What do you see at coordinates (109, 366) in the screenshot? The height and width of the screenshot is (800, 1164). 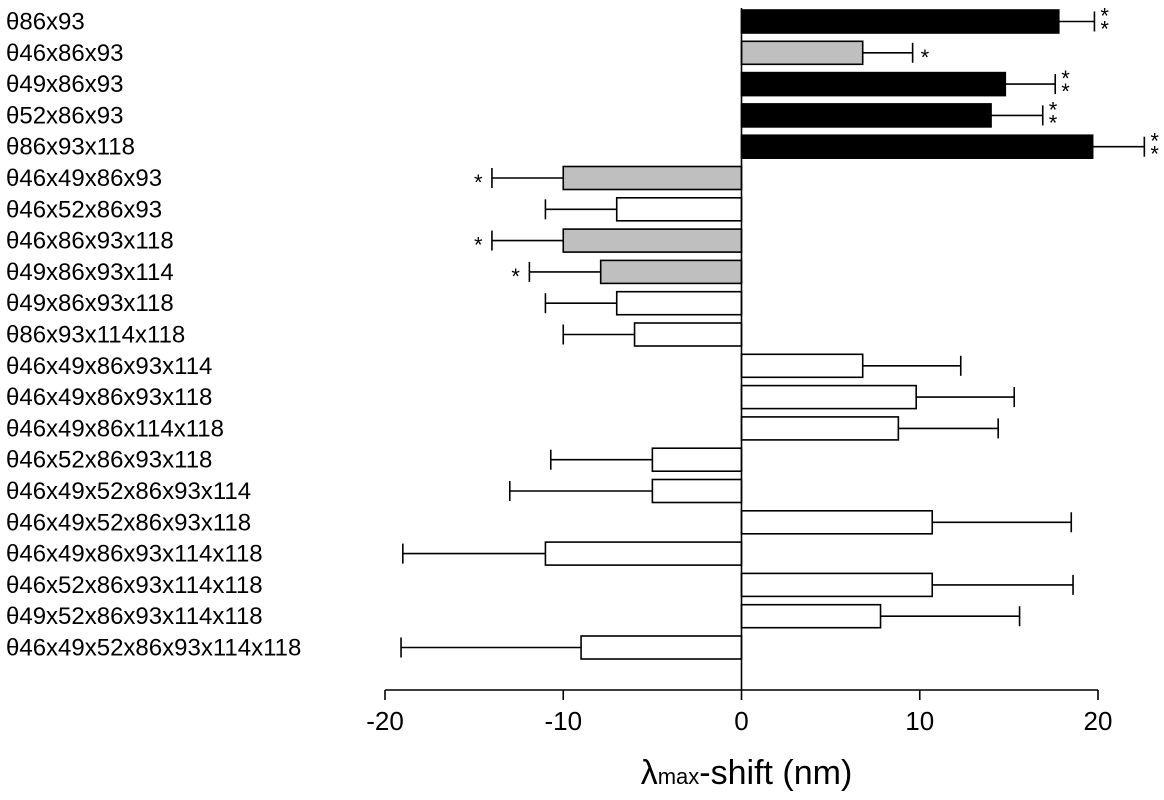 I see `category-label: θ46x49x86x93x114` at bounding box center [109, 366].